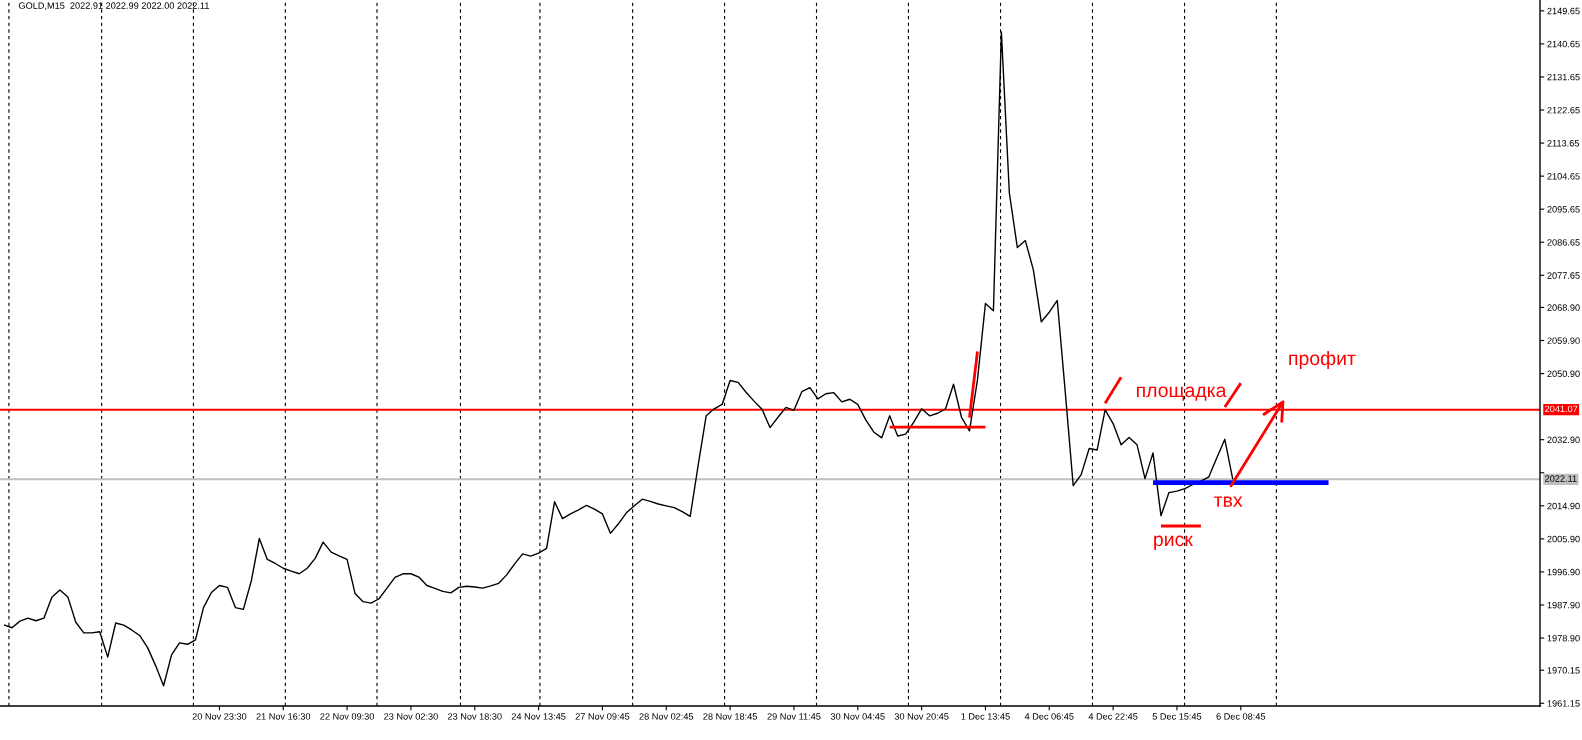 The image size is (1582, 740). What do you see at coordinates (921, 716) in the screenshot?
I see `x-tick-label: 30 Nov 20:45` at bounding box center [921, 716].